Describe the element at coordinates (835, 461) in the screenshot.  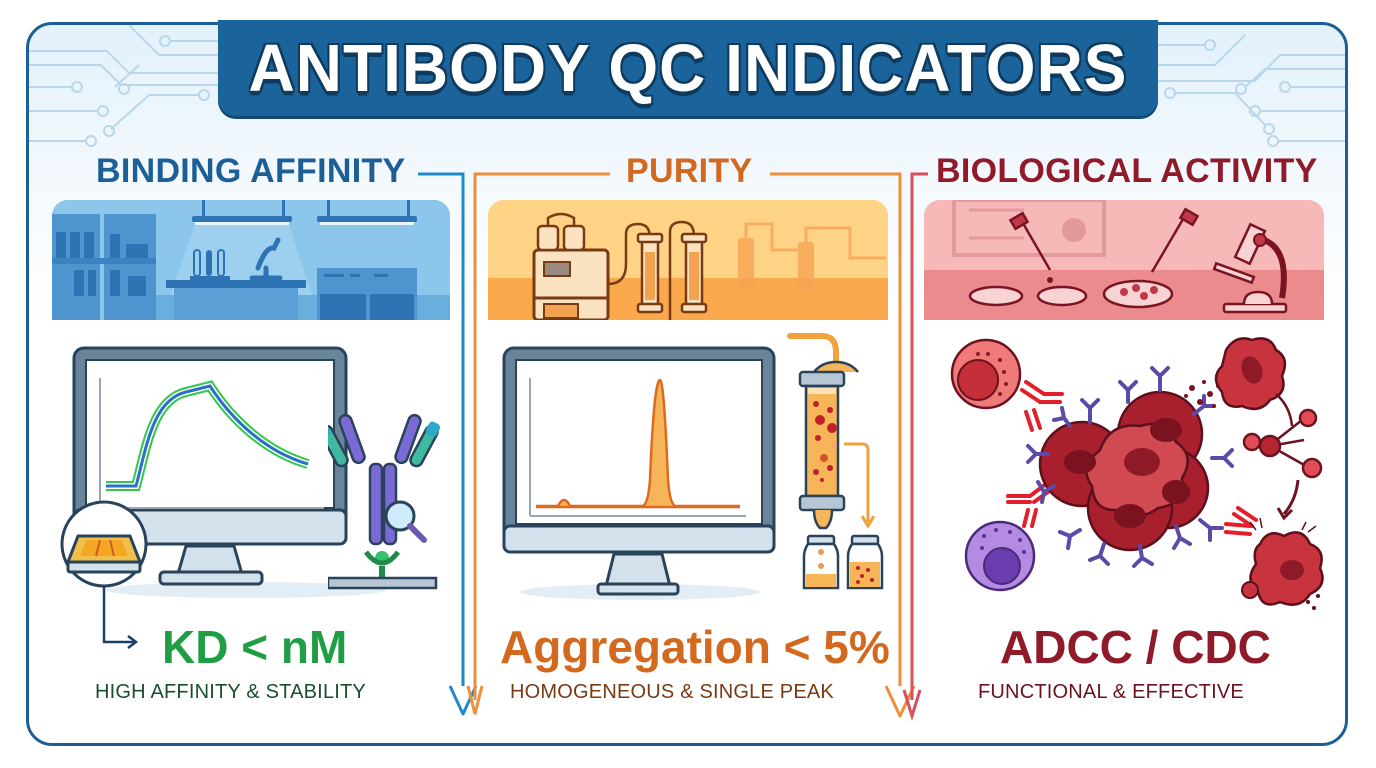
I see `chromatography-column-icon` at that location.